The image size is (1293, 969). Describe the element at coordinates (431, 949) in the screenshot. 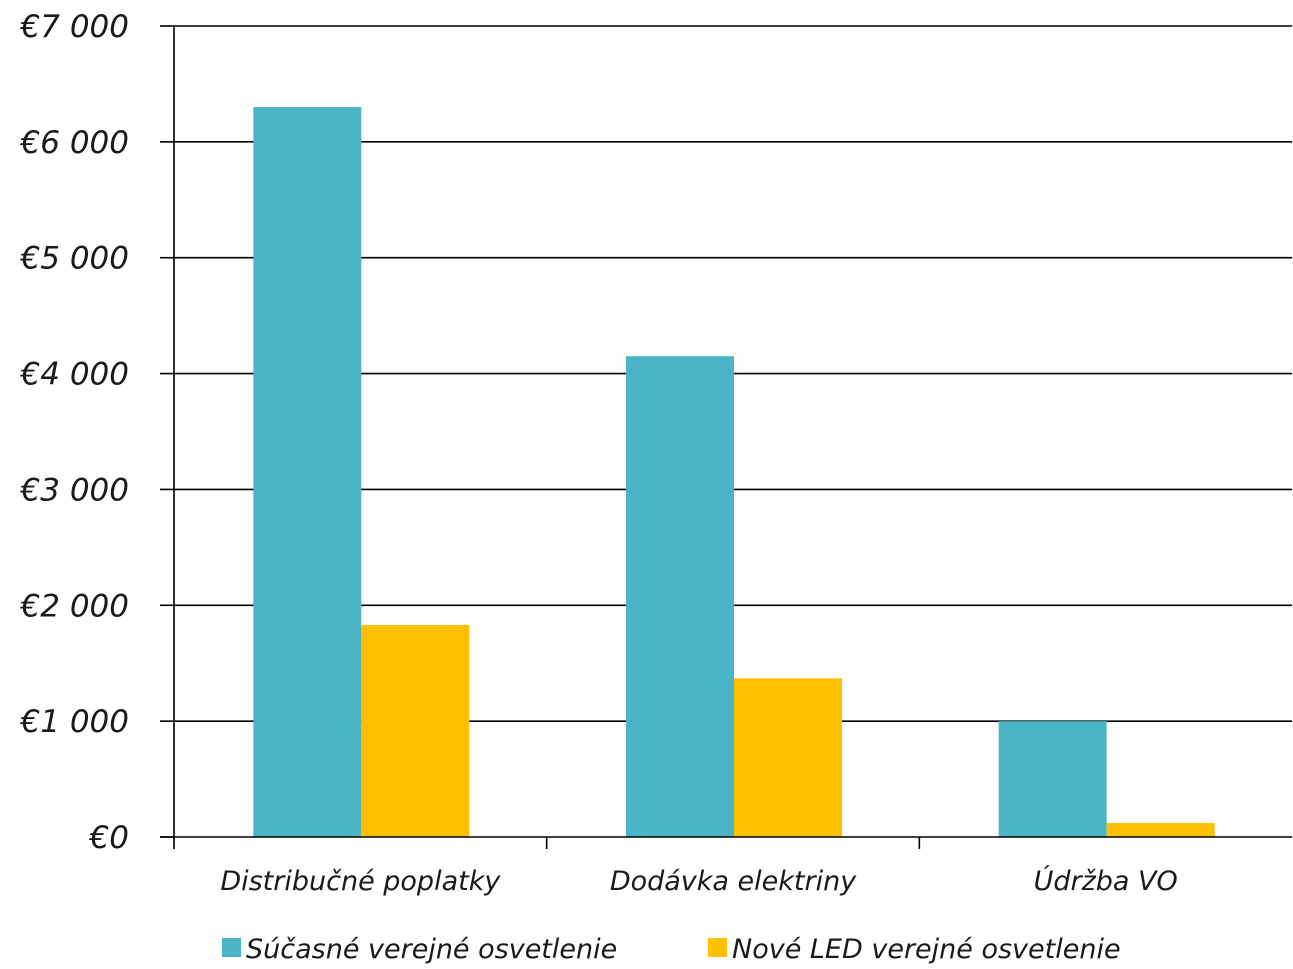

I see `legend-label: Súčasné verejné osvetlenie` at that location.